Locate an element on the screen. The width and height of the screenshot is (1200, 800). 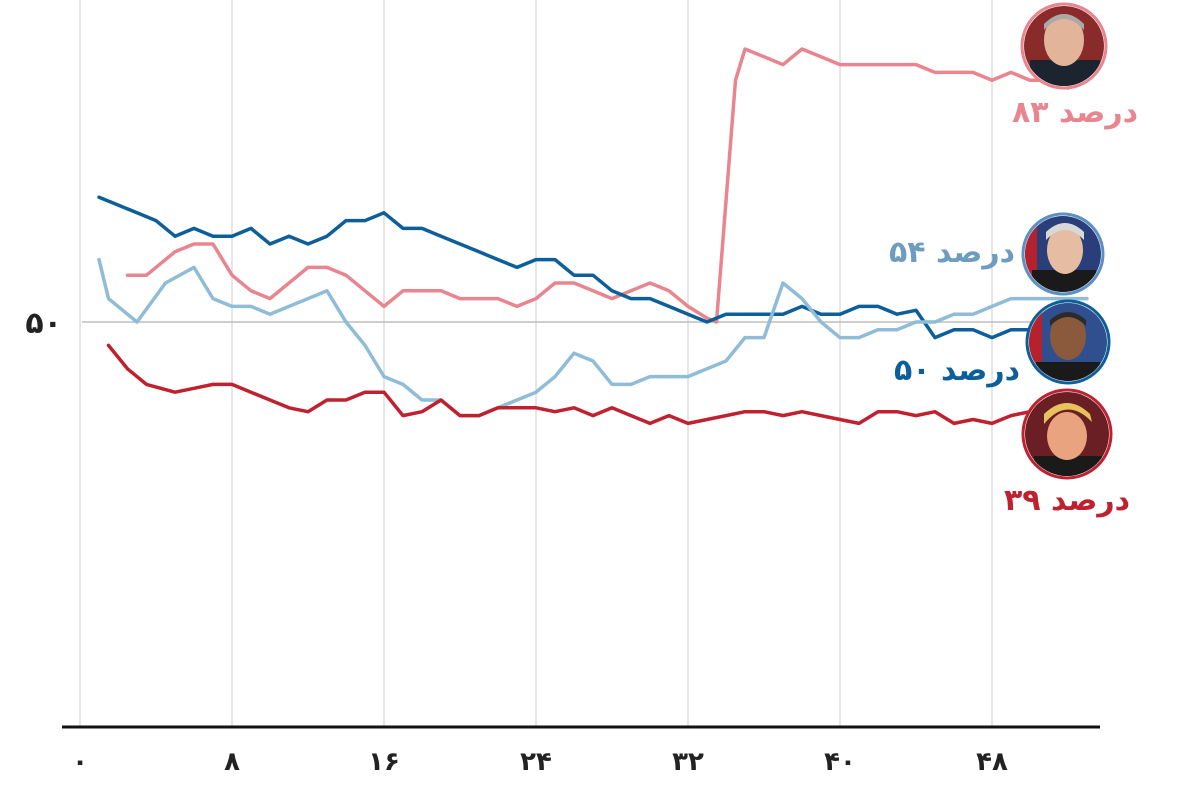
x-tick-label-1: ۸ is located at coordinates (232, 762).